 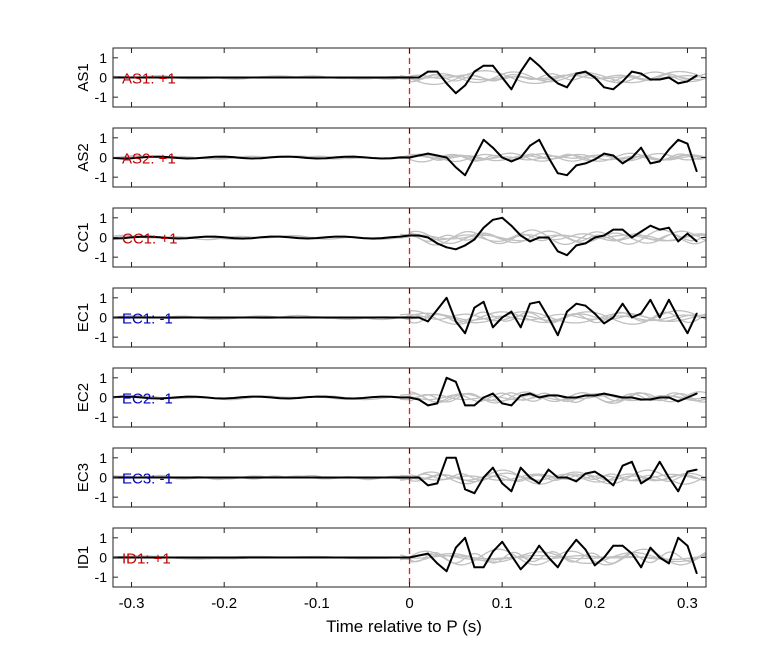 What do you see at coordinates (687, 603) in the screenshot?
I see `x-tick-label: 0.3` at bounding box center [687, 603].